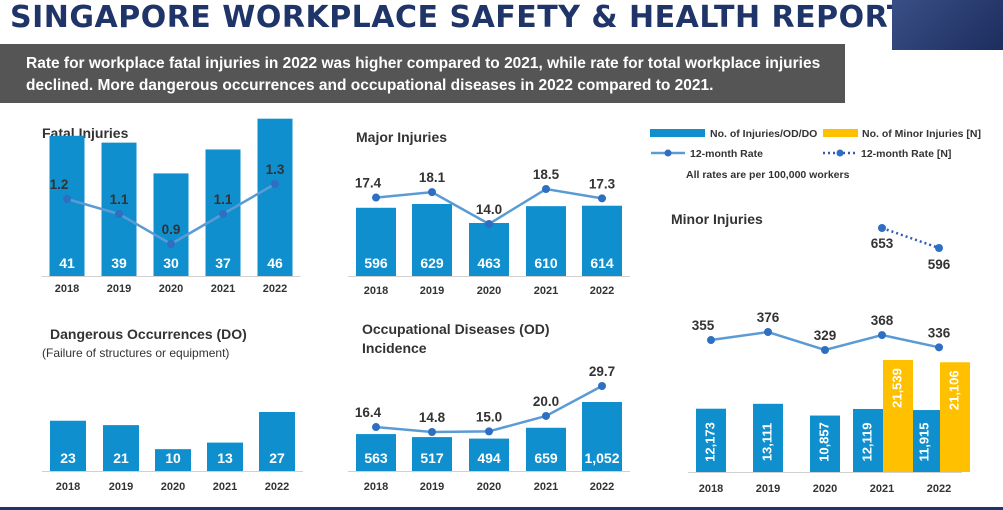  I want to click on fatal-rate-label: 0.9, so click(171, 229).